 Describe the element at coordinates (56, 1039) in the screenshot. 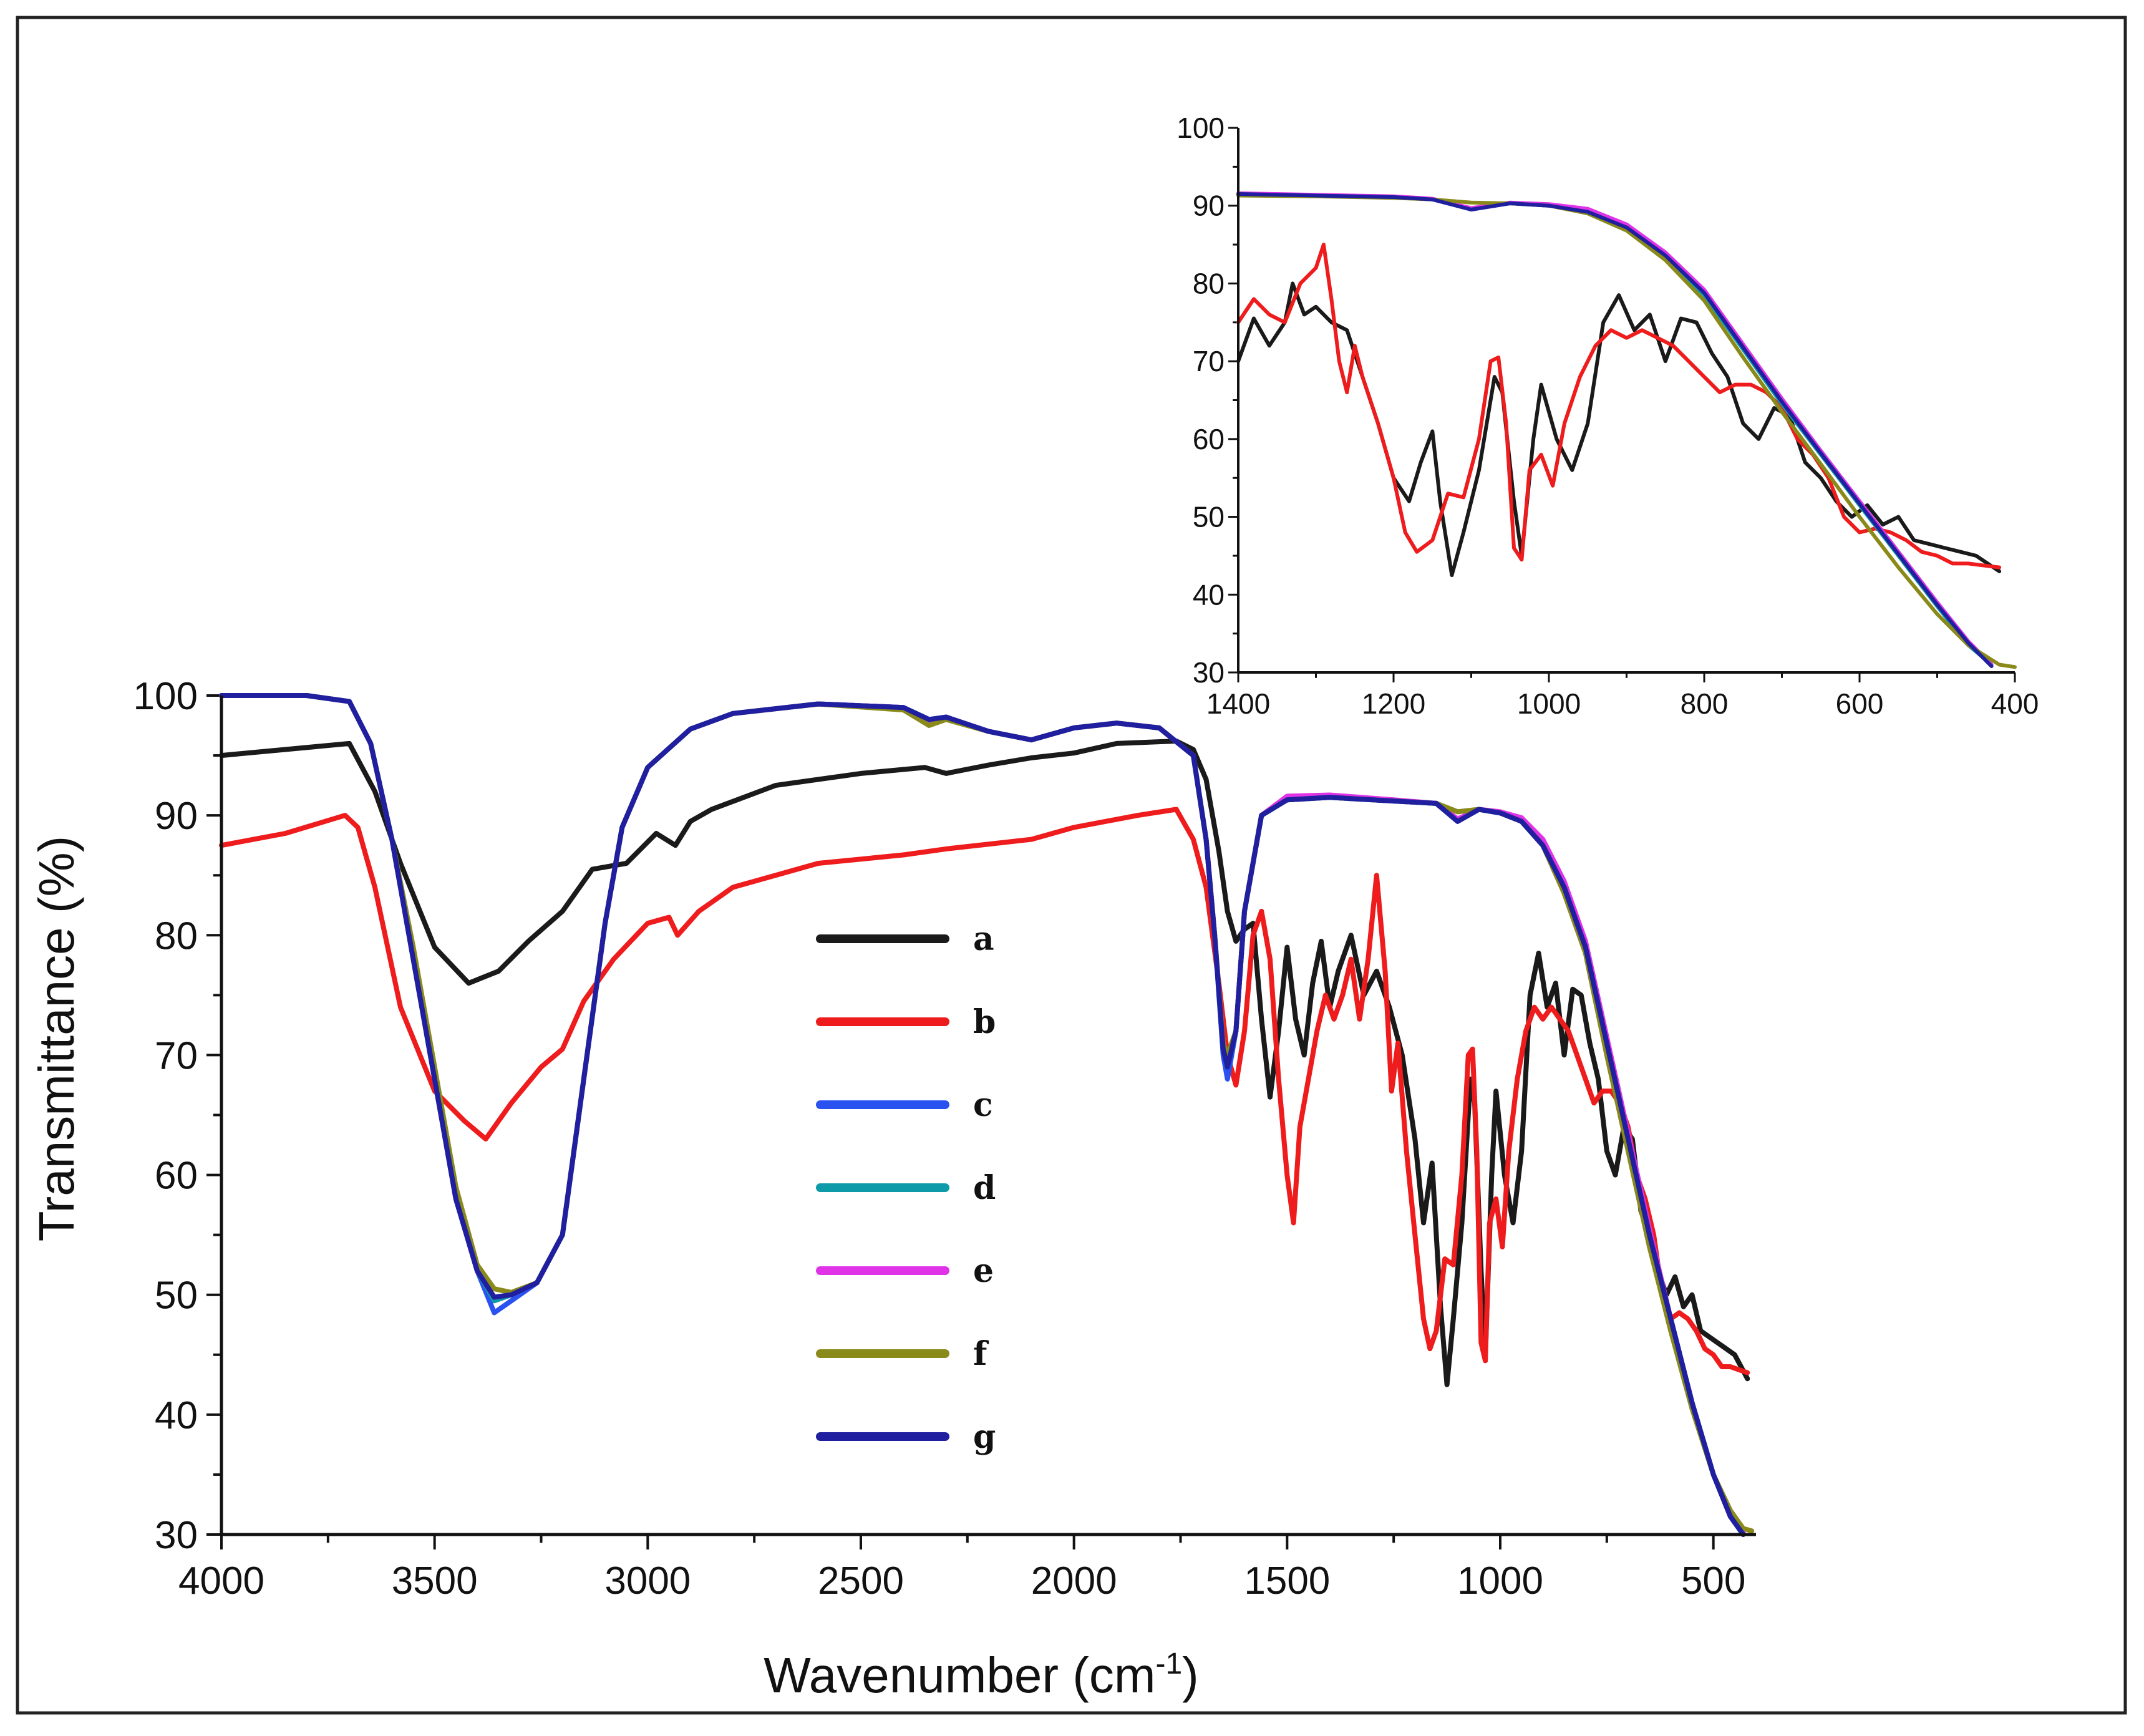

I see `main-y-axis-title: Transmittance (%)` at that location.